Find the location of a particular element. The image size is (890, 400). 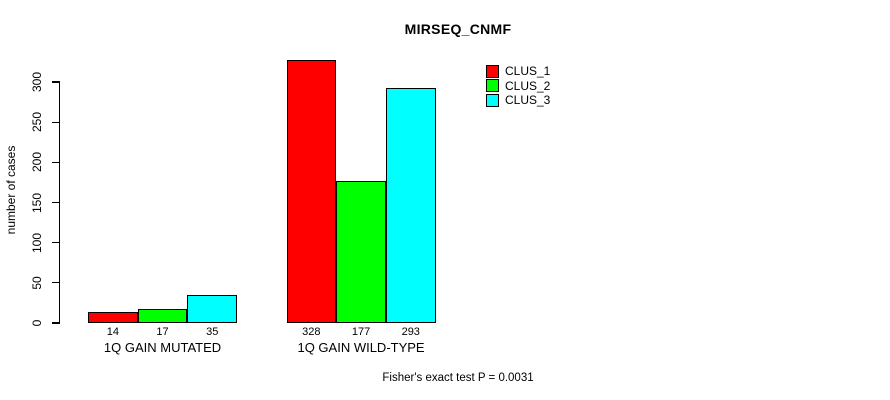

legend-label: CLUS_1 is located at coordinates (528, 71).